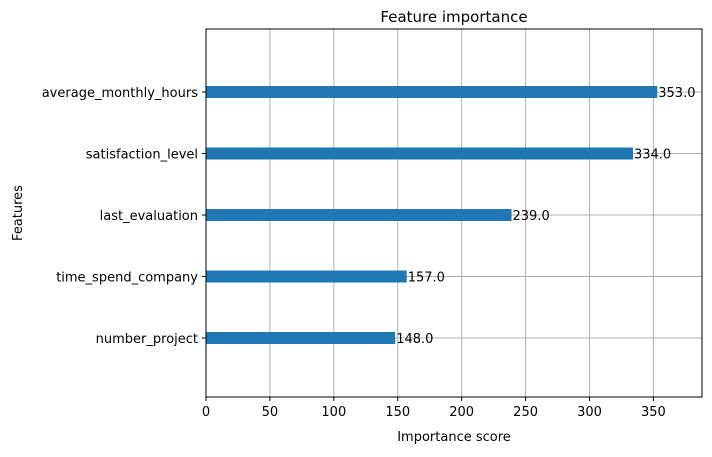 This screenshot has width=712, height=457. Describe the element at coordinates (531, 216) in the screenshot. I see `bar-value-label: 239.0` at that location.